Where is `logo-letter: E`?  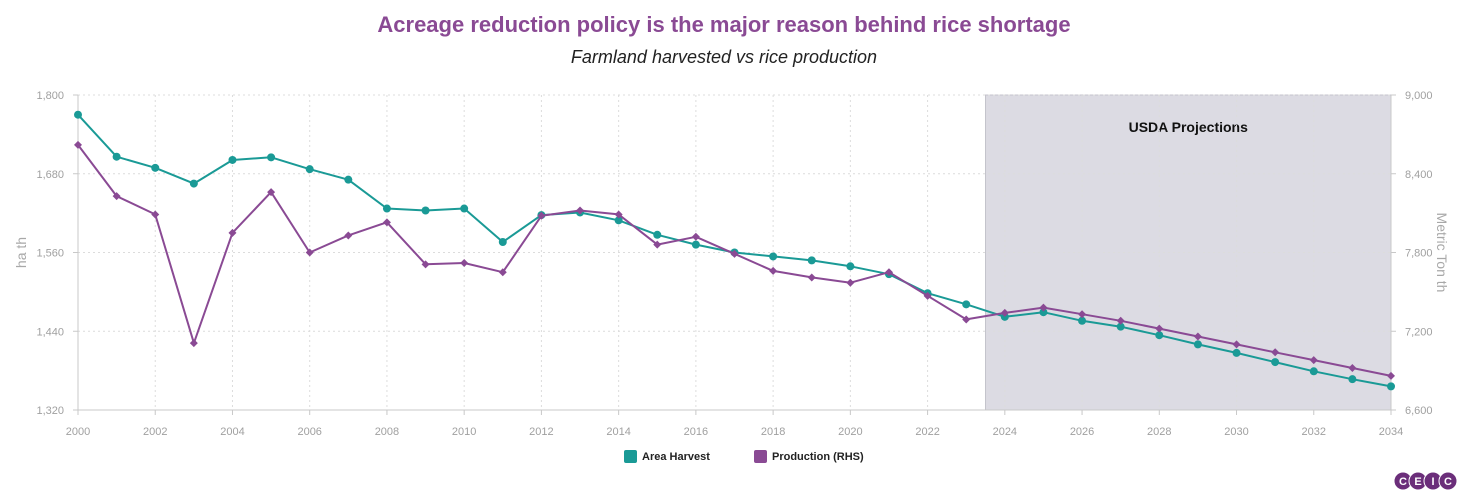
logo-letter: E is located at coordinates (1417, 482).